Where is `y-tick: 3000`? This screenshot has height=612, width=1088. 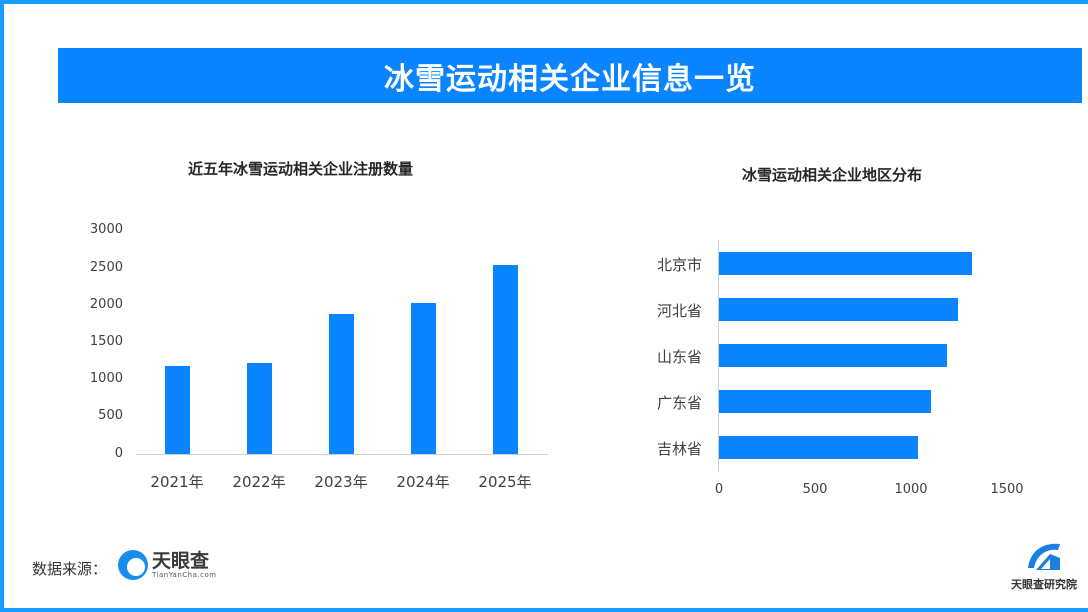 y-tick: 3000 is located at coordinates (106, 229).